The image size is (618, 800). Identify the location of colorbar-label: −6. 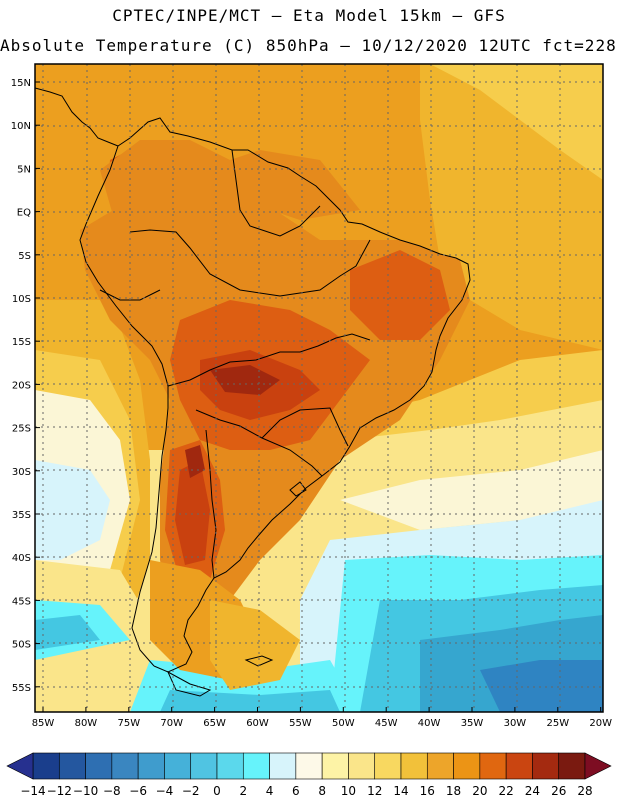
(138, 791).